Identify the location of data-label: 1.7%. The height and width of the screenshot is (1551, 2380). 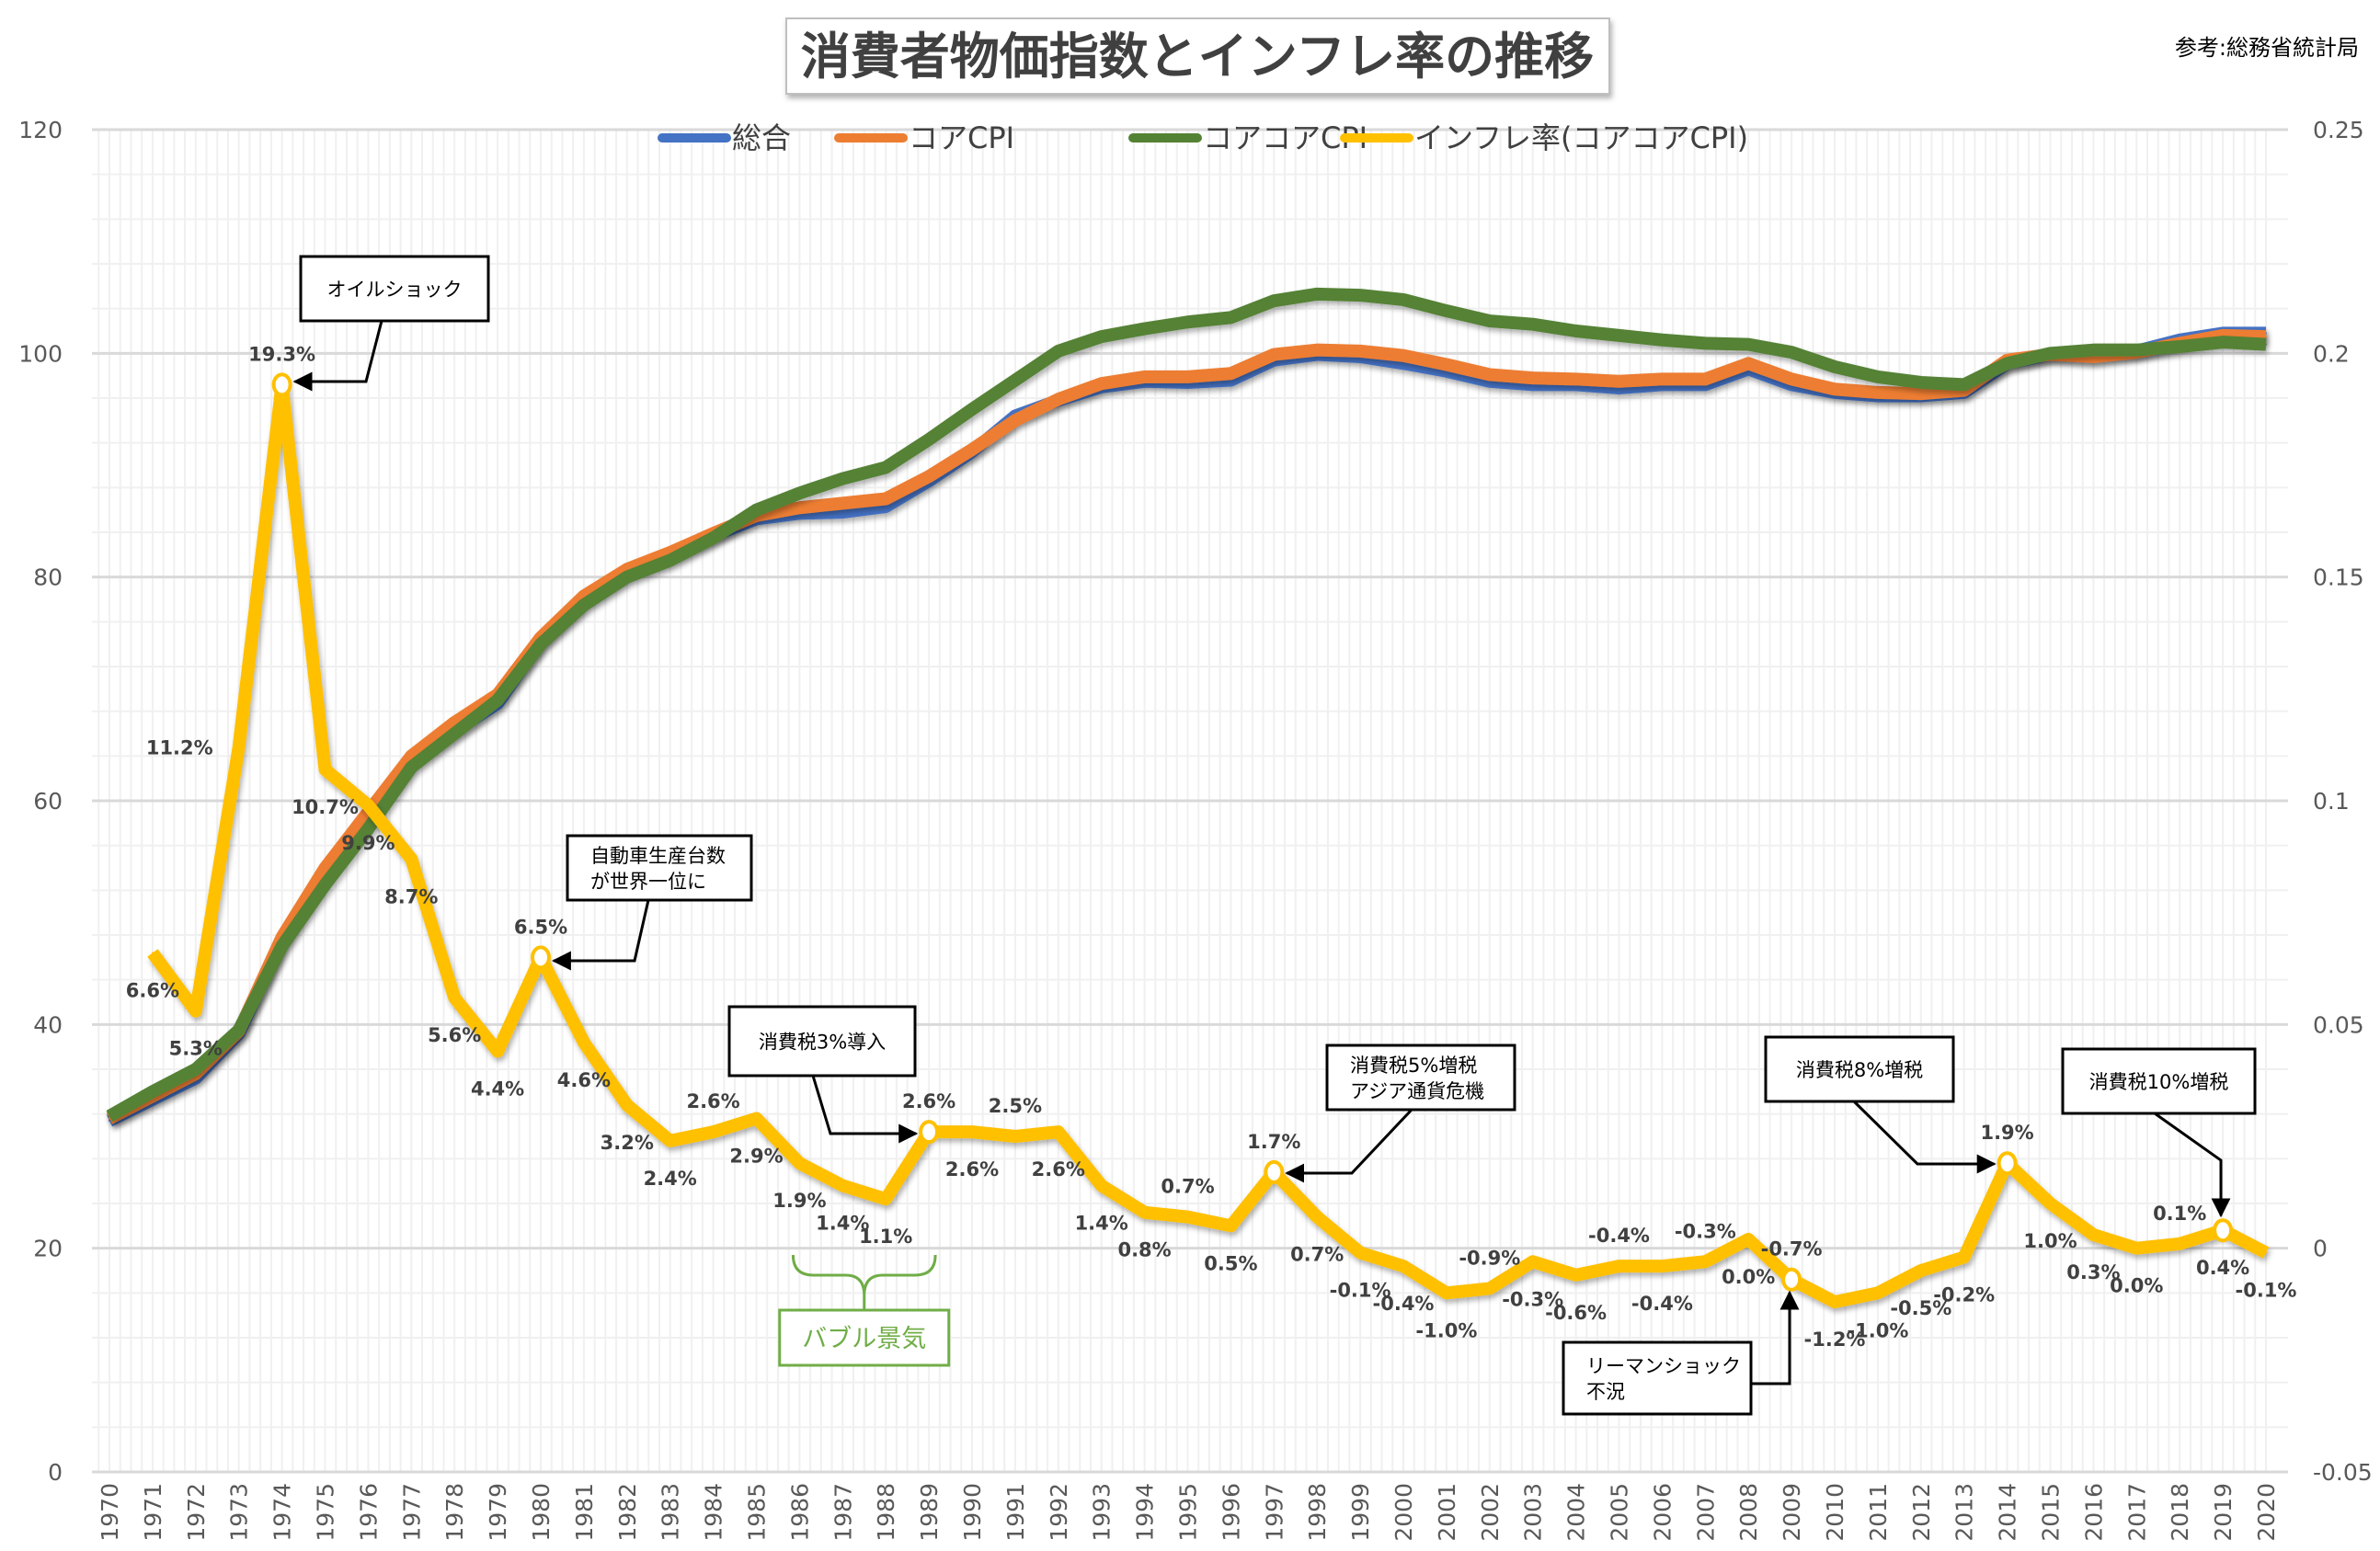
(1273, 1142).